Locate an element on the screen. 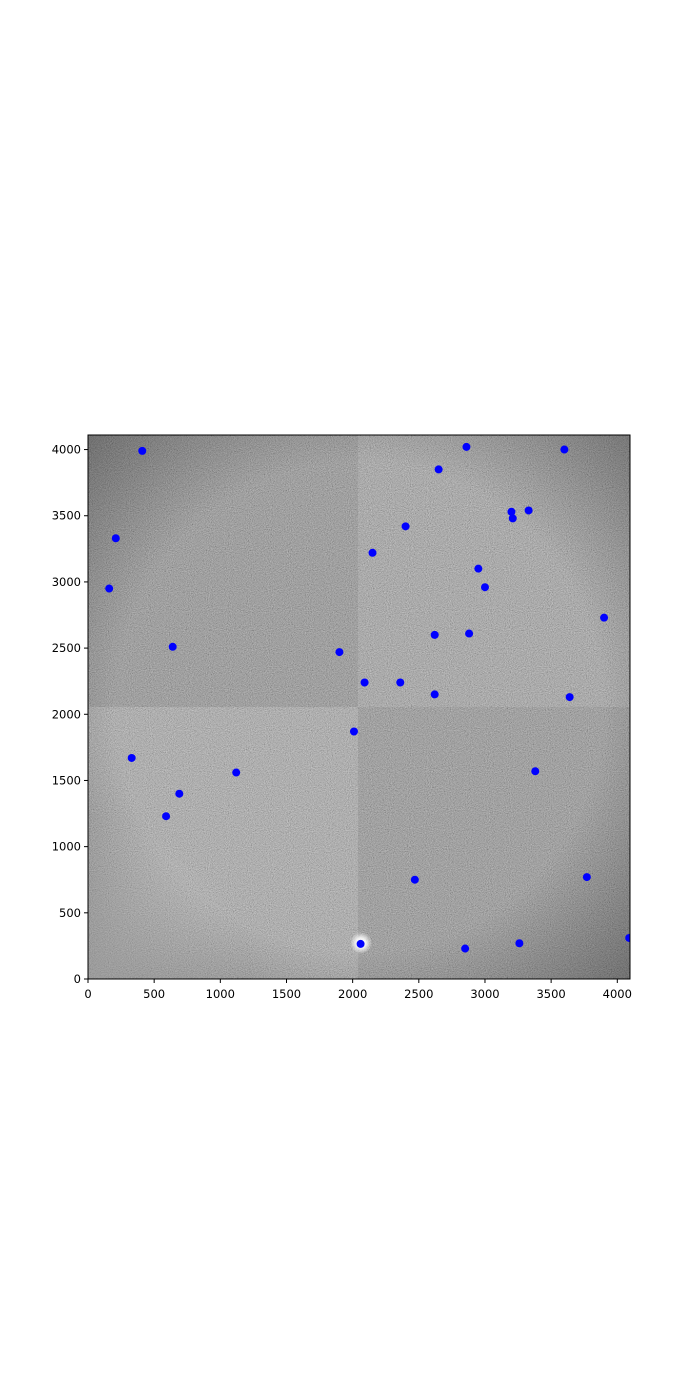  x-tick-label-8: 4000 is located at coordinates (617, 994).